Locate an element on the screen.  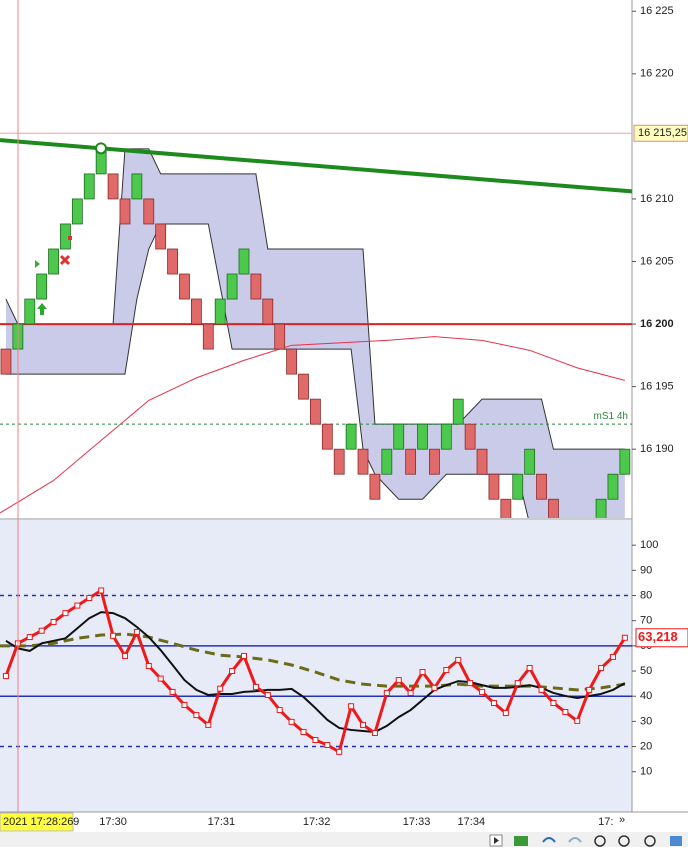
cursor-time-label: 2021 17:28:26 is located at coordinates (38, 822).